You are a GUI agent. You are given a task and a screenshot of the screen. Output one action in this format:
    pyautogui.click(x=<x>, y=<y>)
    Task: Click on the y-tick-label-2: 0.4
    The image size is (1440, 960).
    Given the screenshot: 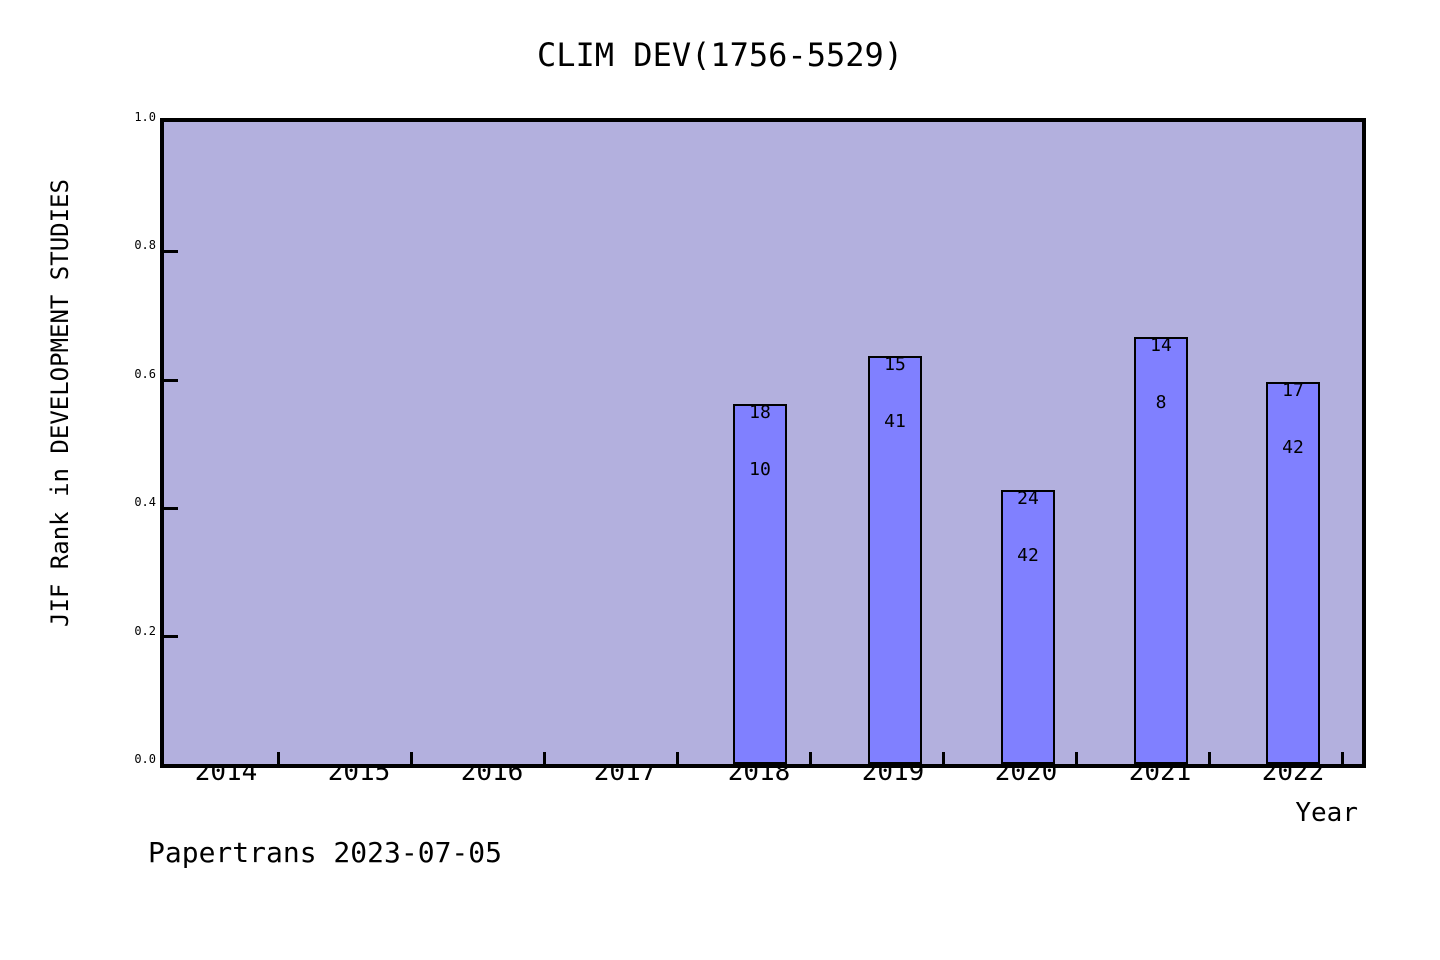 What is the action you would take?
    pyautogui.click(x=145, y=502)
    